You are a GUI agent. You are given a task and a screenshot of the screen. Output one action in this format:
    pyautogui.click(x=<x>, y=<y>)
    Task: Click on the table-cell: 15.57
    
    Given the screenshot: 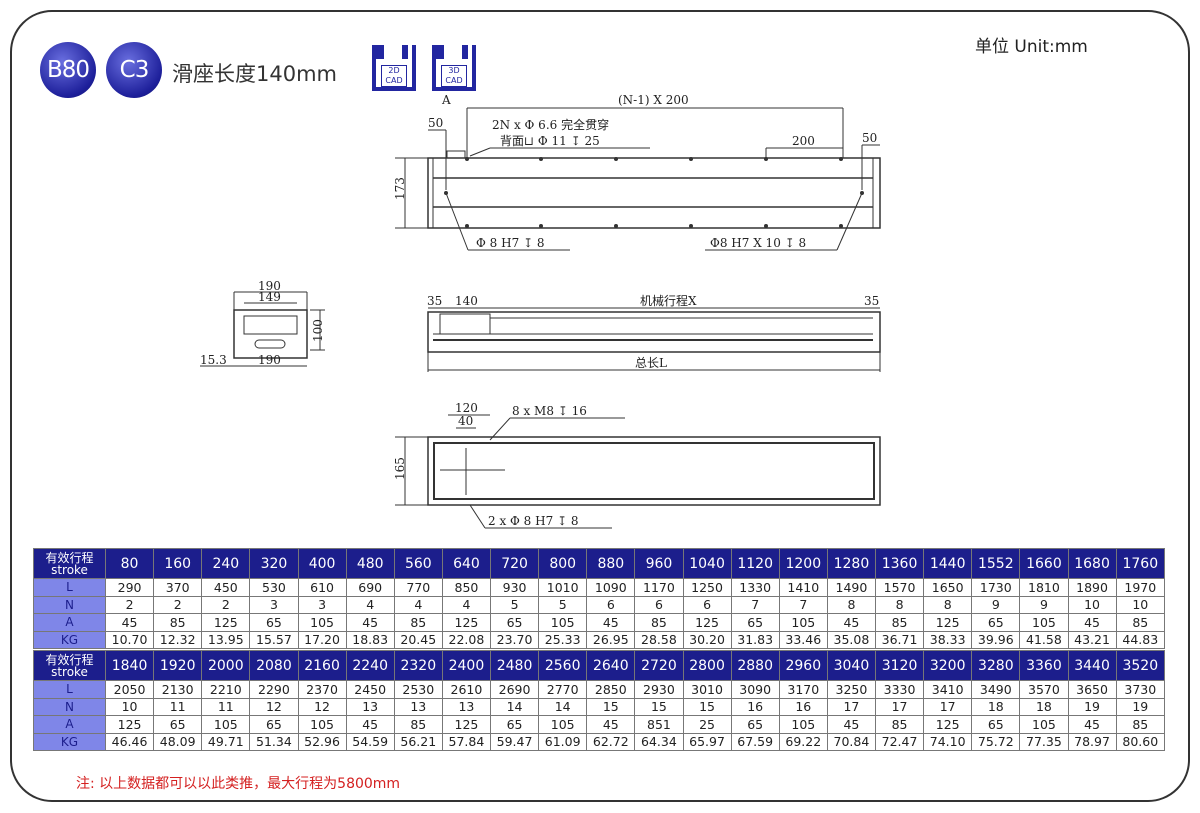 What is the action you would take?
    pyautogui.click(x=274, y=639)
    